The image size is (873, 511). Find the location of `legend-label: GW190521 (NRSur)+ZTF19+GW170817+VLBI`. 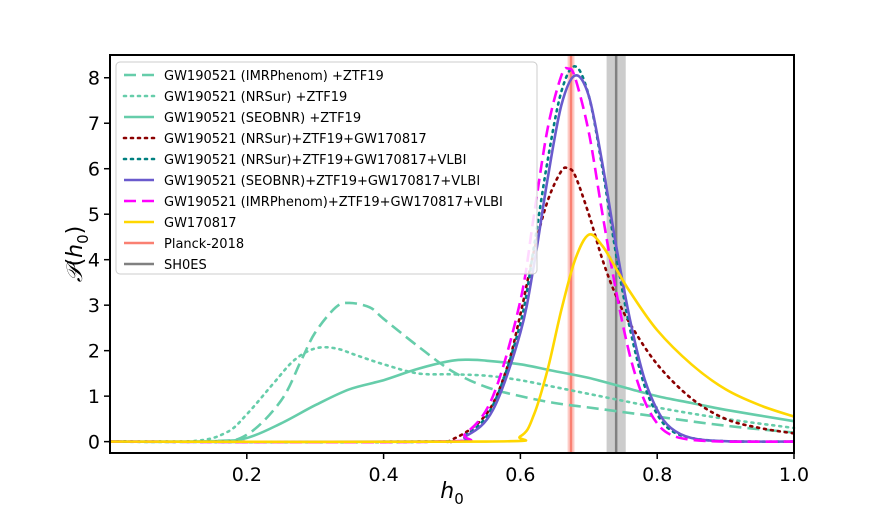

legend-label: GW190521 (NRSur)+ZTF19+GW170817+VLBI is located at coordinates (315, 160).